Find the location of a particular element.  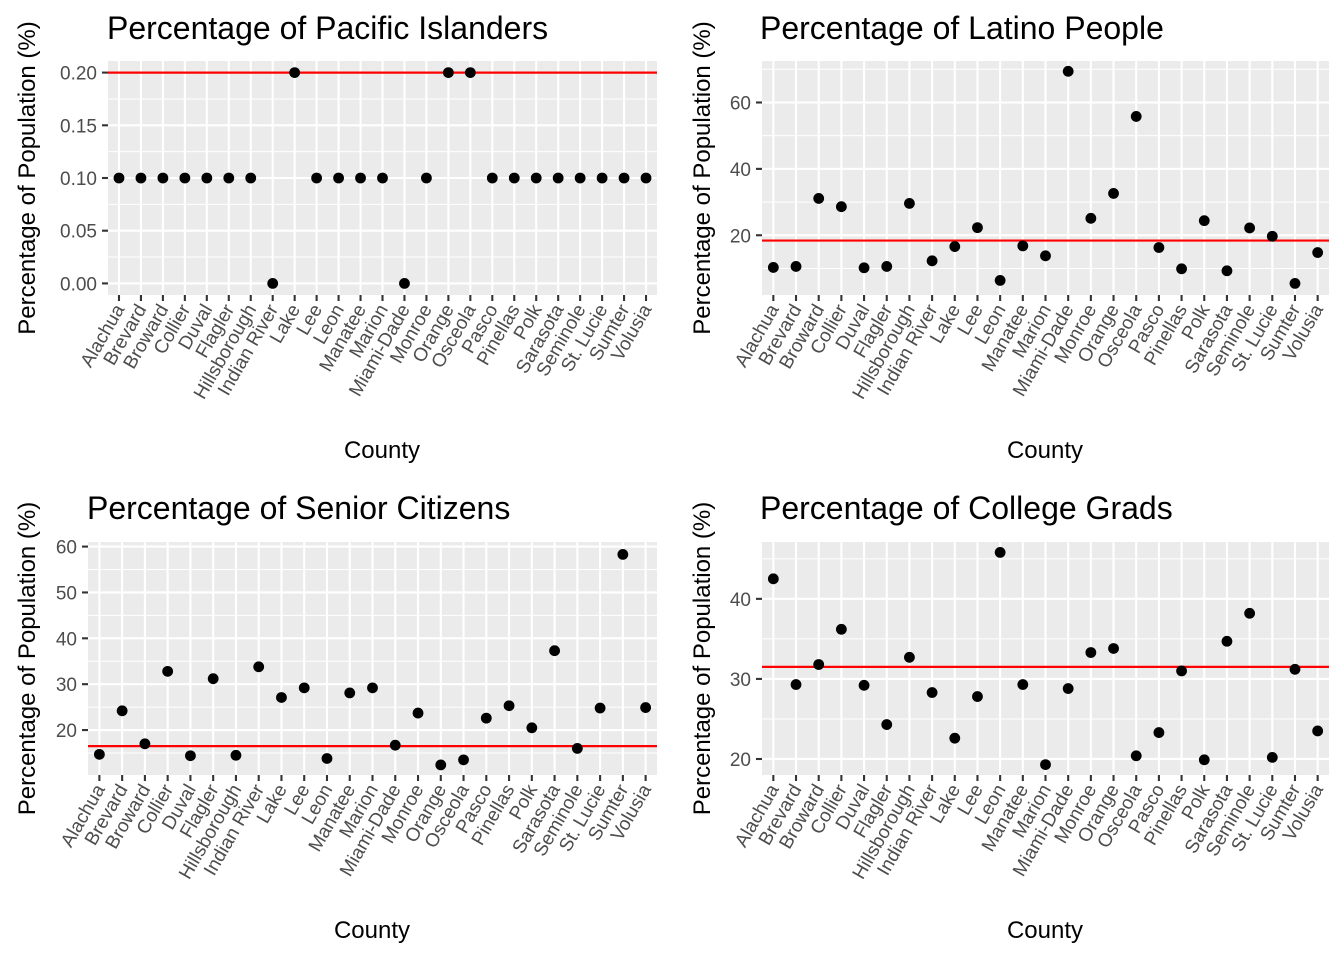

y-tick-label: 0.15 is located at coordinates (78, 126).